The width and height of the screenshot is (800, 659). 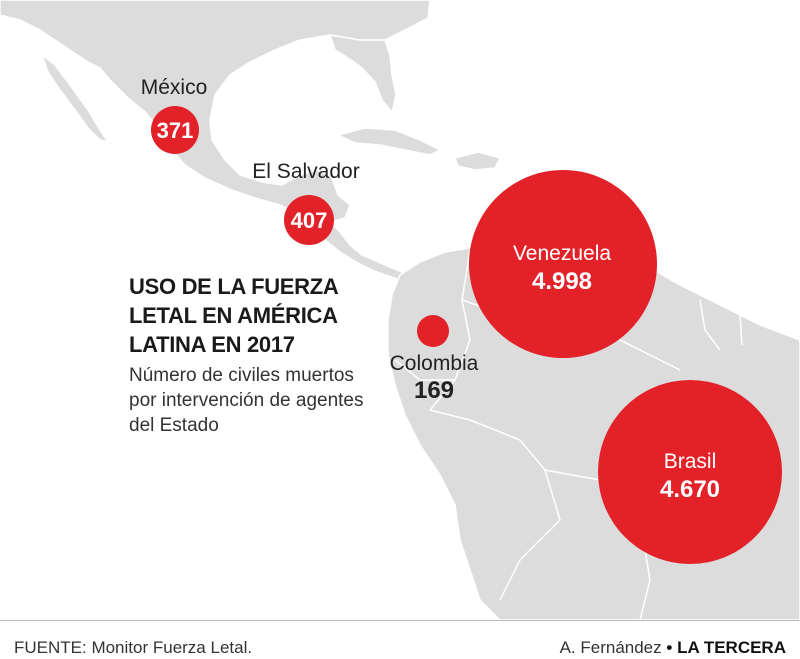 What do you see at coordinates (434, 363) in the screenshot?
I see `label-colombia: Colombia` at bounding box center [434, 363].